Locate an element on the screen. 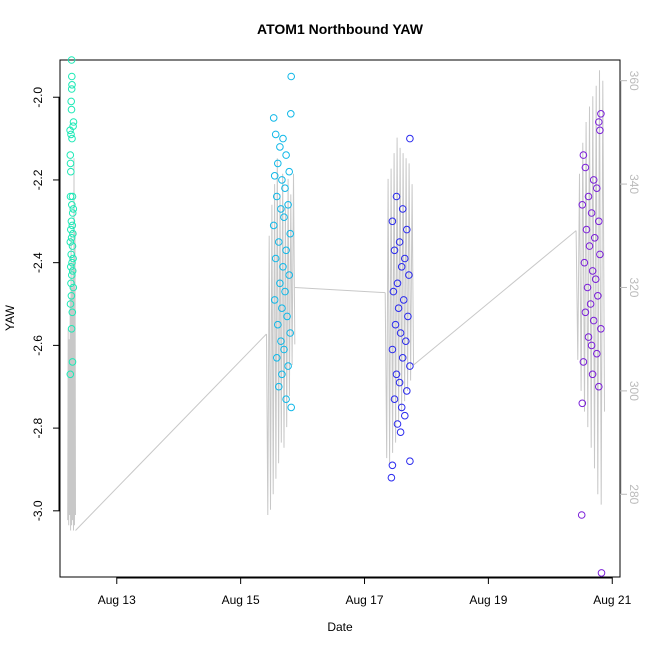 The width and height of the screenshot is (650, 650). y-tick-label: -3.0 is located at coordinates (38, 510).